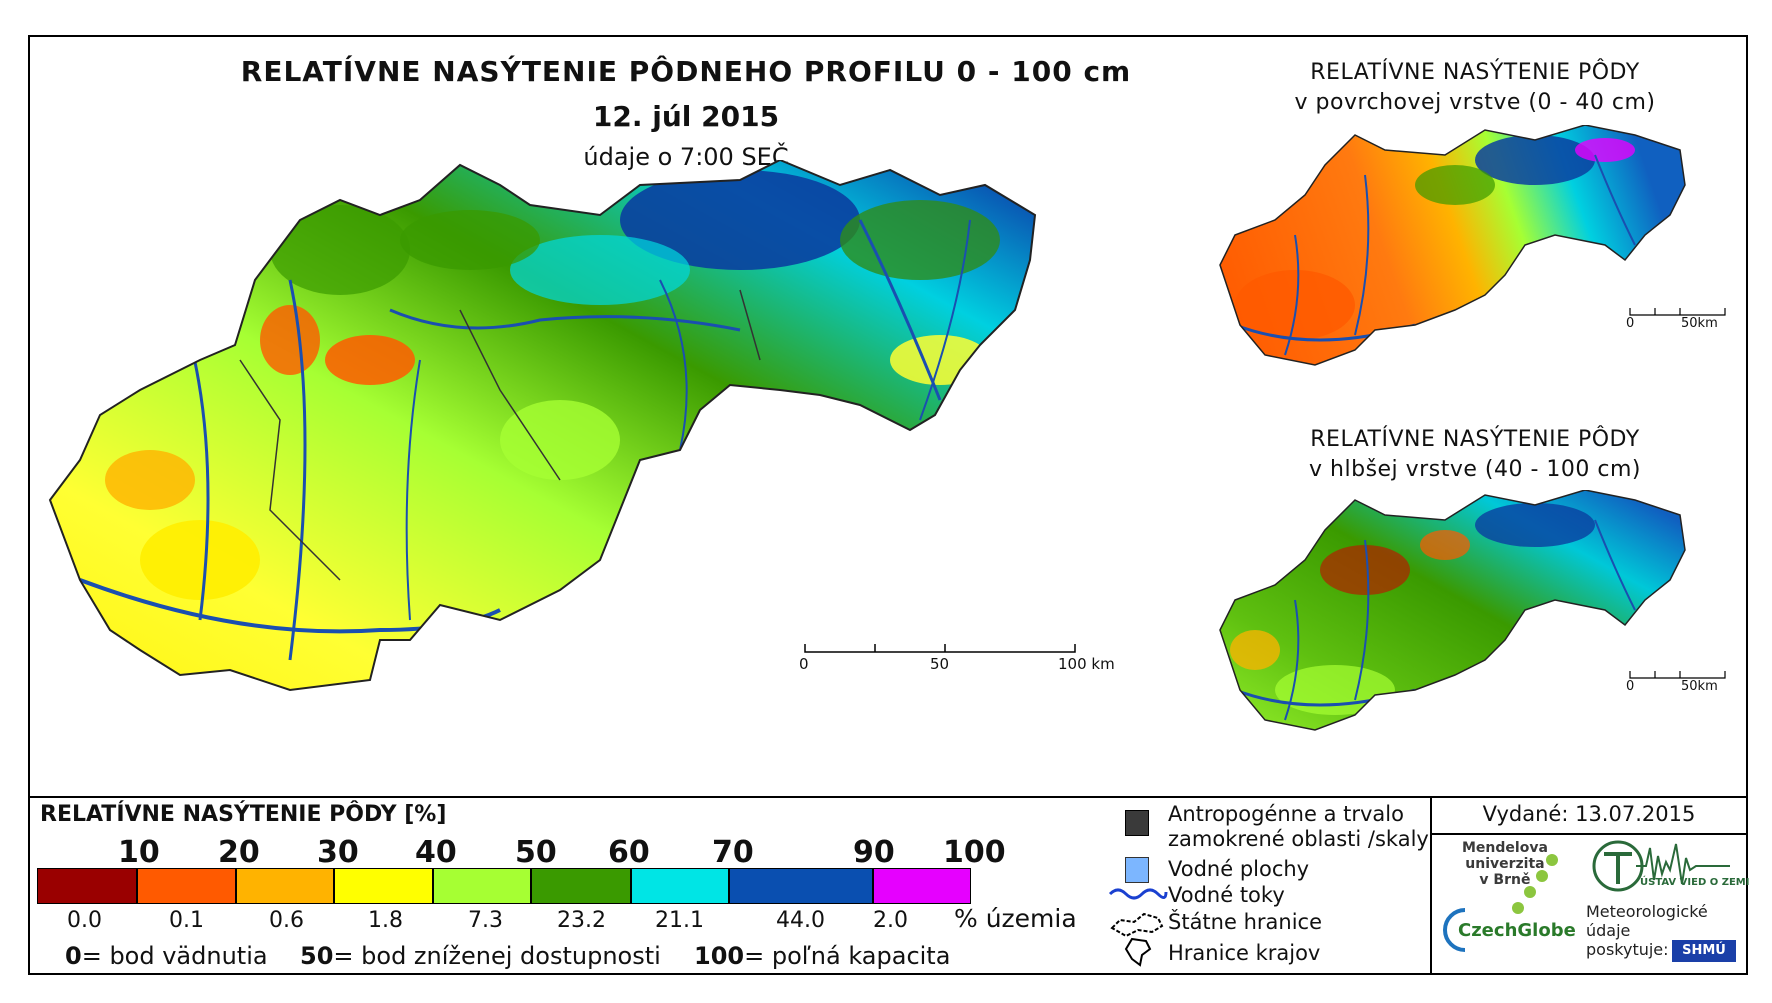 Image resolution: width=1772 pixels, height=1003 pixels. I want to click on ustav-vied-o-zemi-logo, so click(1661, 866).